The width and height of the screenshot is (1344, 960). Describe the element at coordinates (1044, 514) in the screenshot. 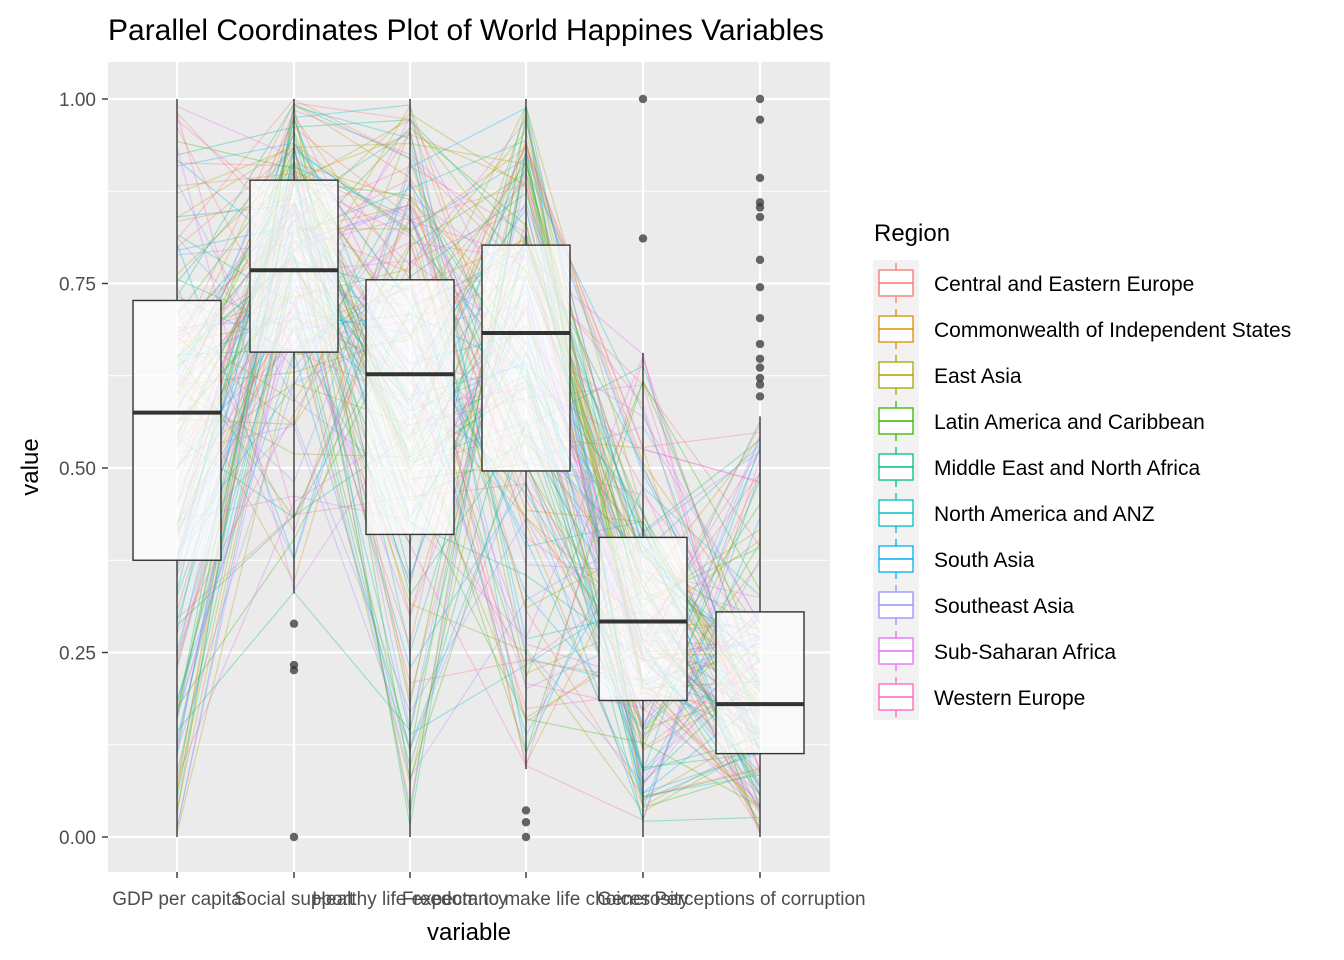

I see `legend-label: North America and ANZ` at that location.